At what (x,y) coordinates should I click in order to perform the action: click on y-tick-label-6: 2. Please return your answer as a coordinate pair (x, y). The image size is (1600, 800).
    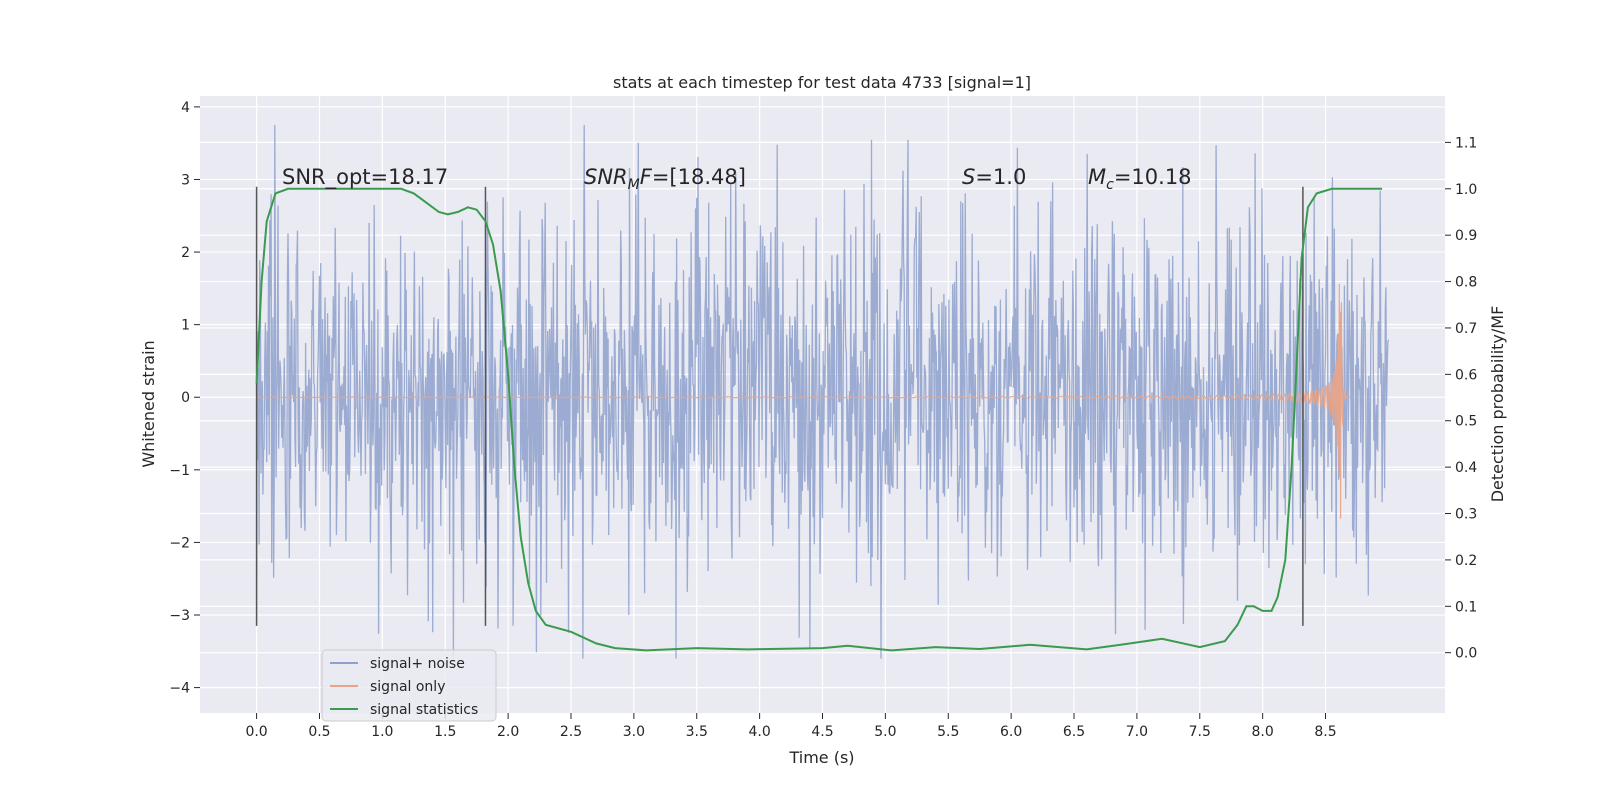
    Looking at the image, I should click on (185, 253).